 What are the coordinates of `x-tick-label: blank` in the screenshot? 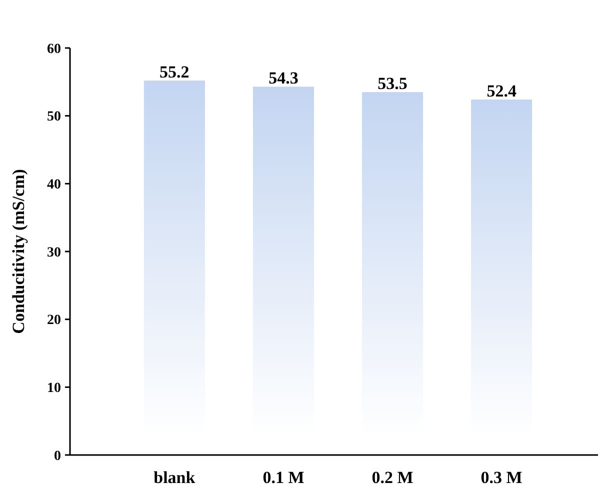 It's located at (175, 477).